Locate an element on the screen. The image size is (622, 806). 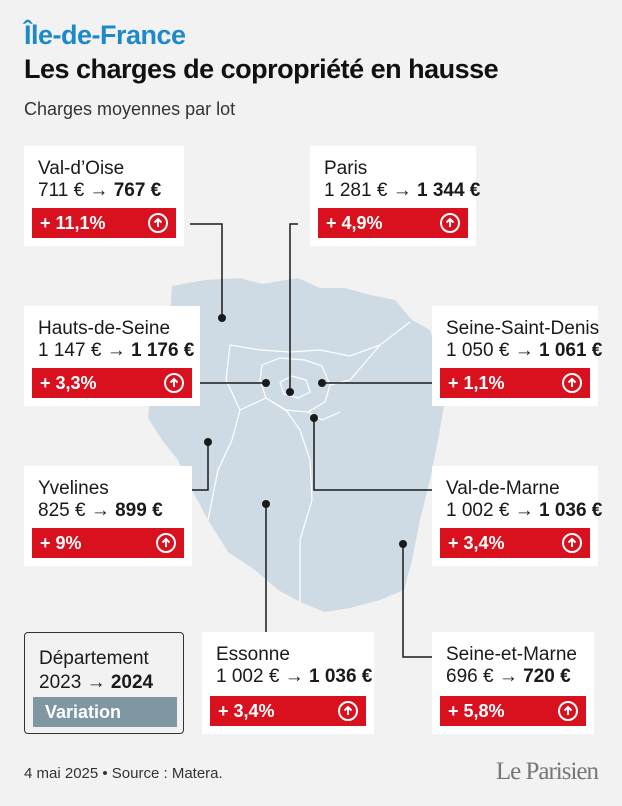
department-values: 696 € → 720 € is located at coordinates (508, 676).